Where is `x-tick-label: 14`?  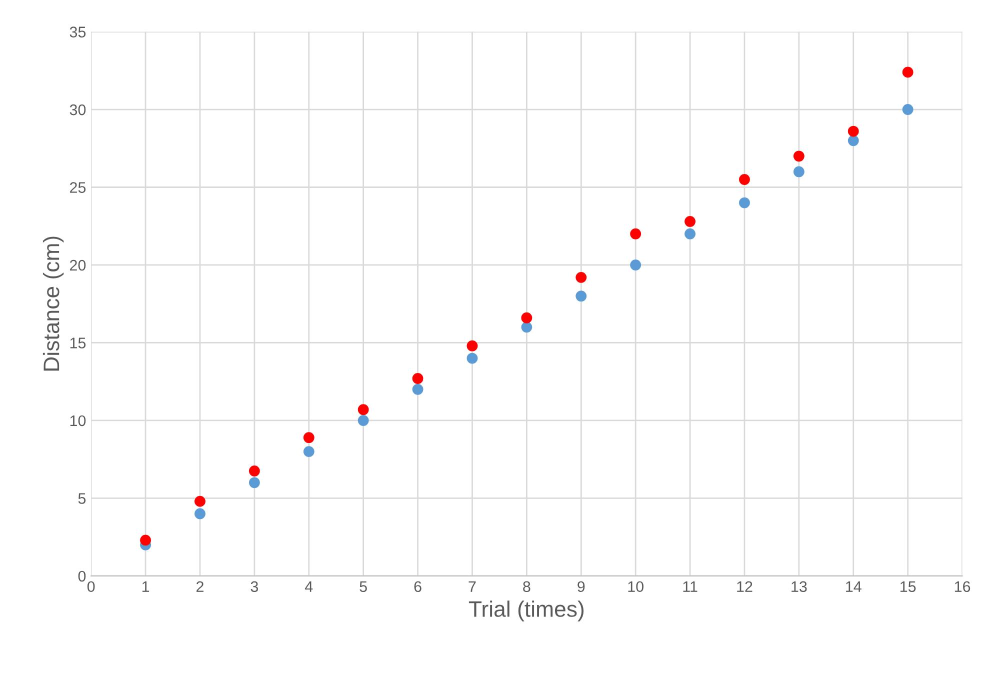 x-tick-label: 14 is located at coordinates (854, 586).